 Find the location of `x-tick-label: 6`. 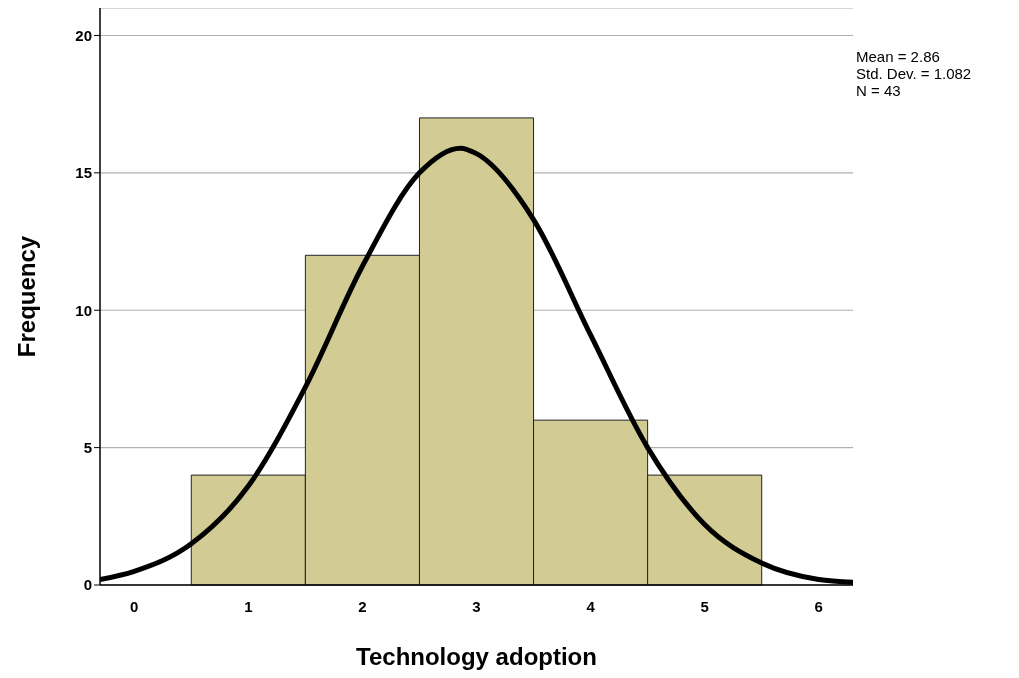

x-tick-label: 6 is located at coordinates (818, 606).